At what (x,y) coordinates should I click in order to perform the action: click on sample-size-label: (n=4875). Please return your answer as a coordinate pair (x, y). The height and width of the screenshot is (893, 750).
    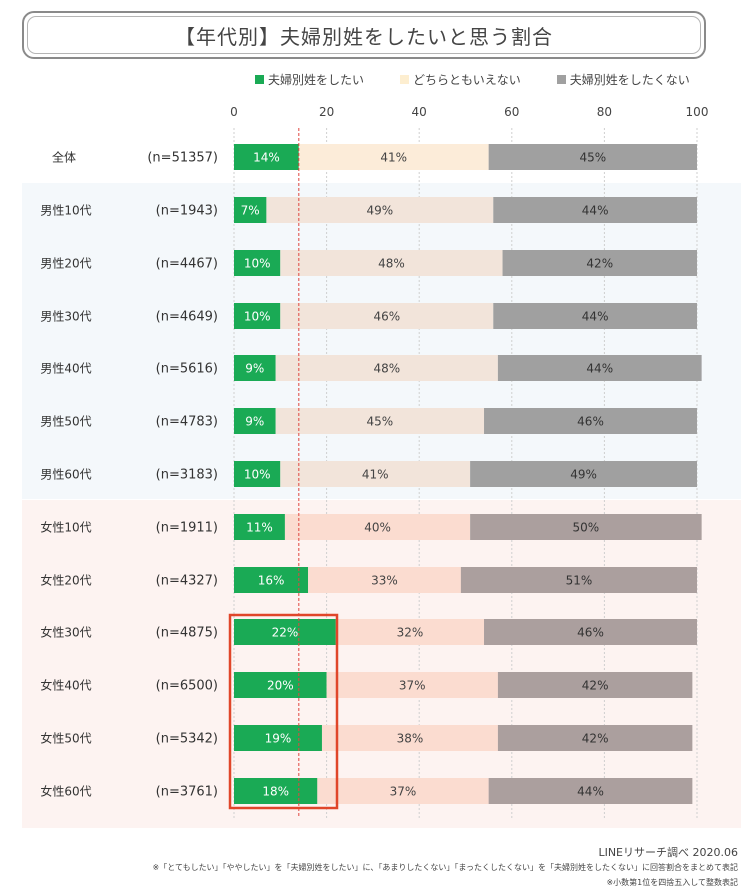
    Looking at the image, I should click on (187, 633).